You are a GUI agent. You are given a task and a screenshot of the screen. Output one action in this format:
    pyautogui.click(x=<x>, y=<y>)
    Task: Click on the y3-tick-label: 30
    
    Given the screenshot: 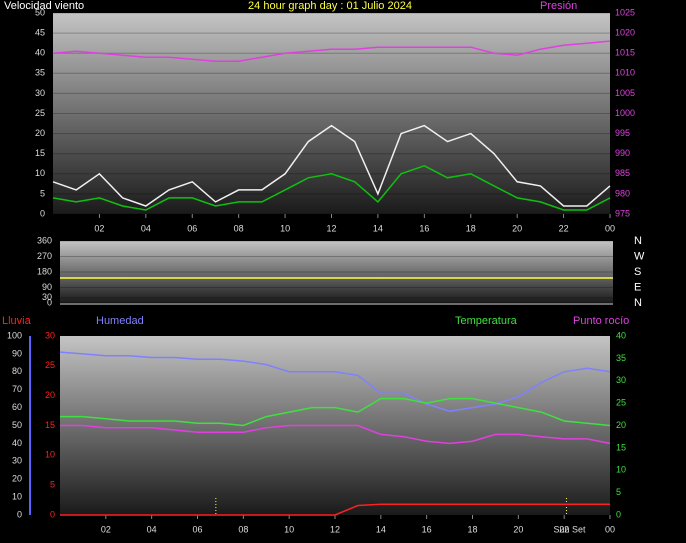 What is the action you would take?
    pyautogui.click(x=17, y=461)
    